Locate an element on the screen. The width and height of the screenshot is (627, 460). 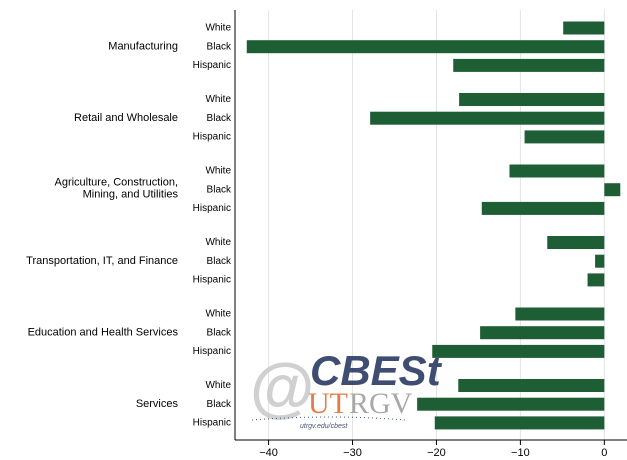
logo-at: @ is located at coordinates (282, 386).